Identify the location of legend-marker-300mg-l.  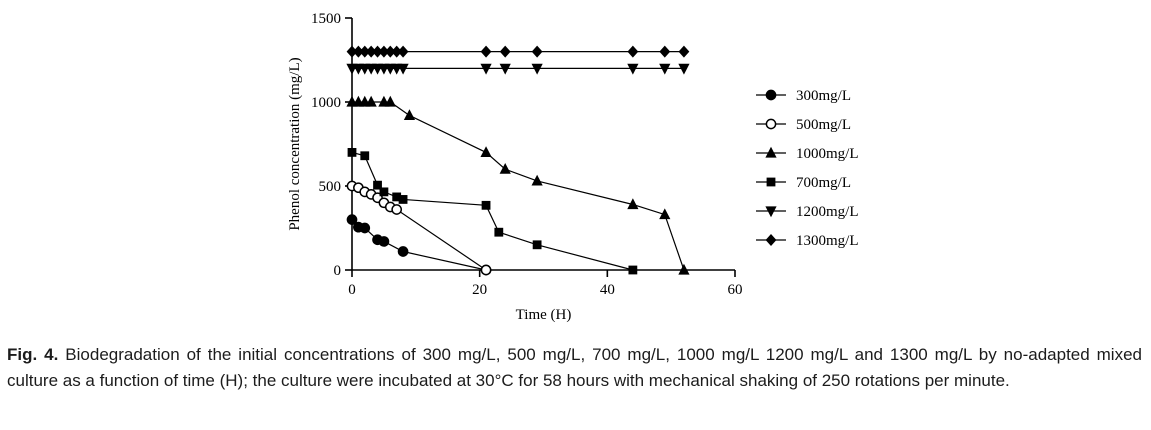
(771, 95).